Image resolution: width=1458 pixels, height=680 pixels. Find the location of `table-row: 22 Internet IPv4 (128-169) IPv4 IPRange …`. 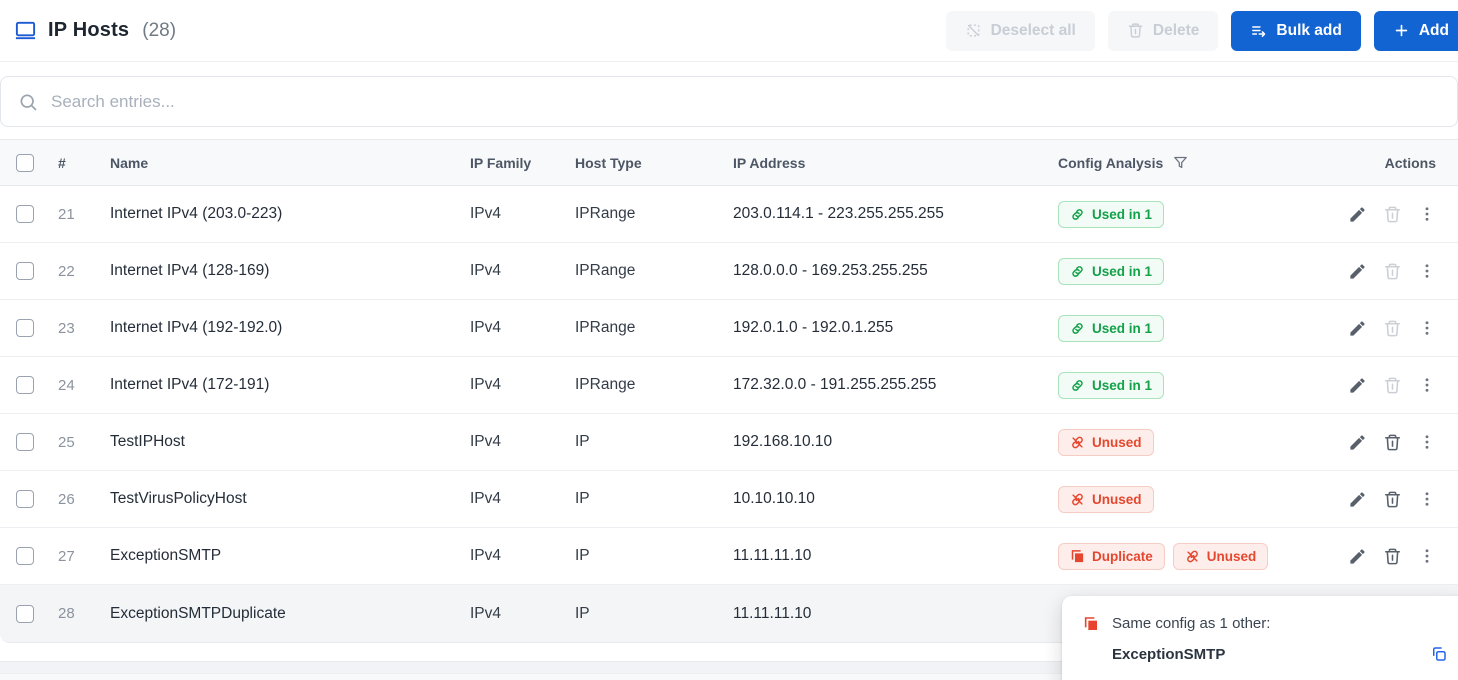

table-row: 22 Internet IPv4 (128-169) IPv4 IPRange … is located at coordinates (729, 271).